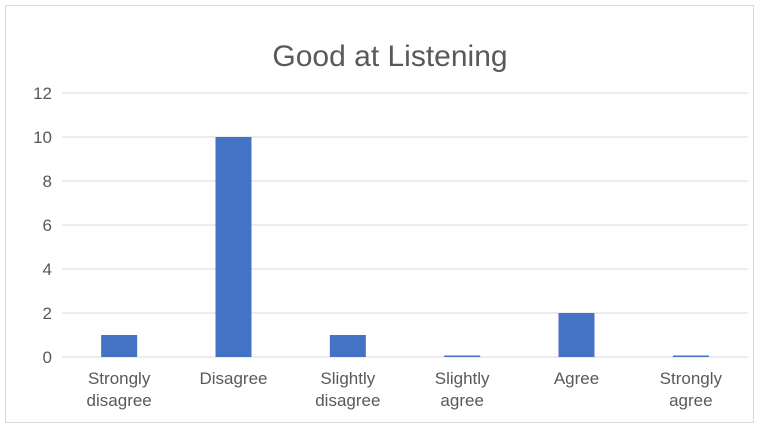 The height and width of the screenshot is (428, 761). I want to click on y-tick-label: 4, so click(47, 269).